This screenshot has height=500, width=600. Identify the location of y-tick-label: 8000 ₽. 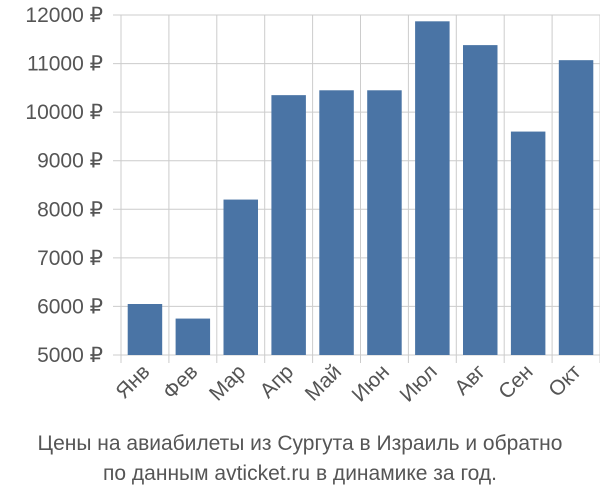
(70, 209).